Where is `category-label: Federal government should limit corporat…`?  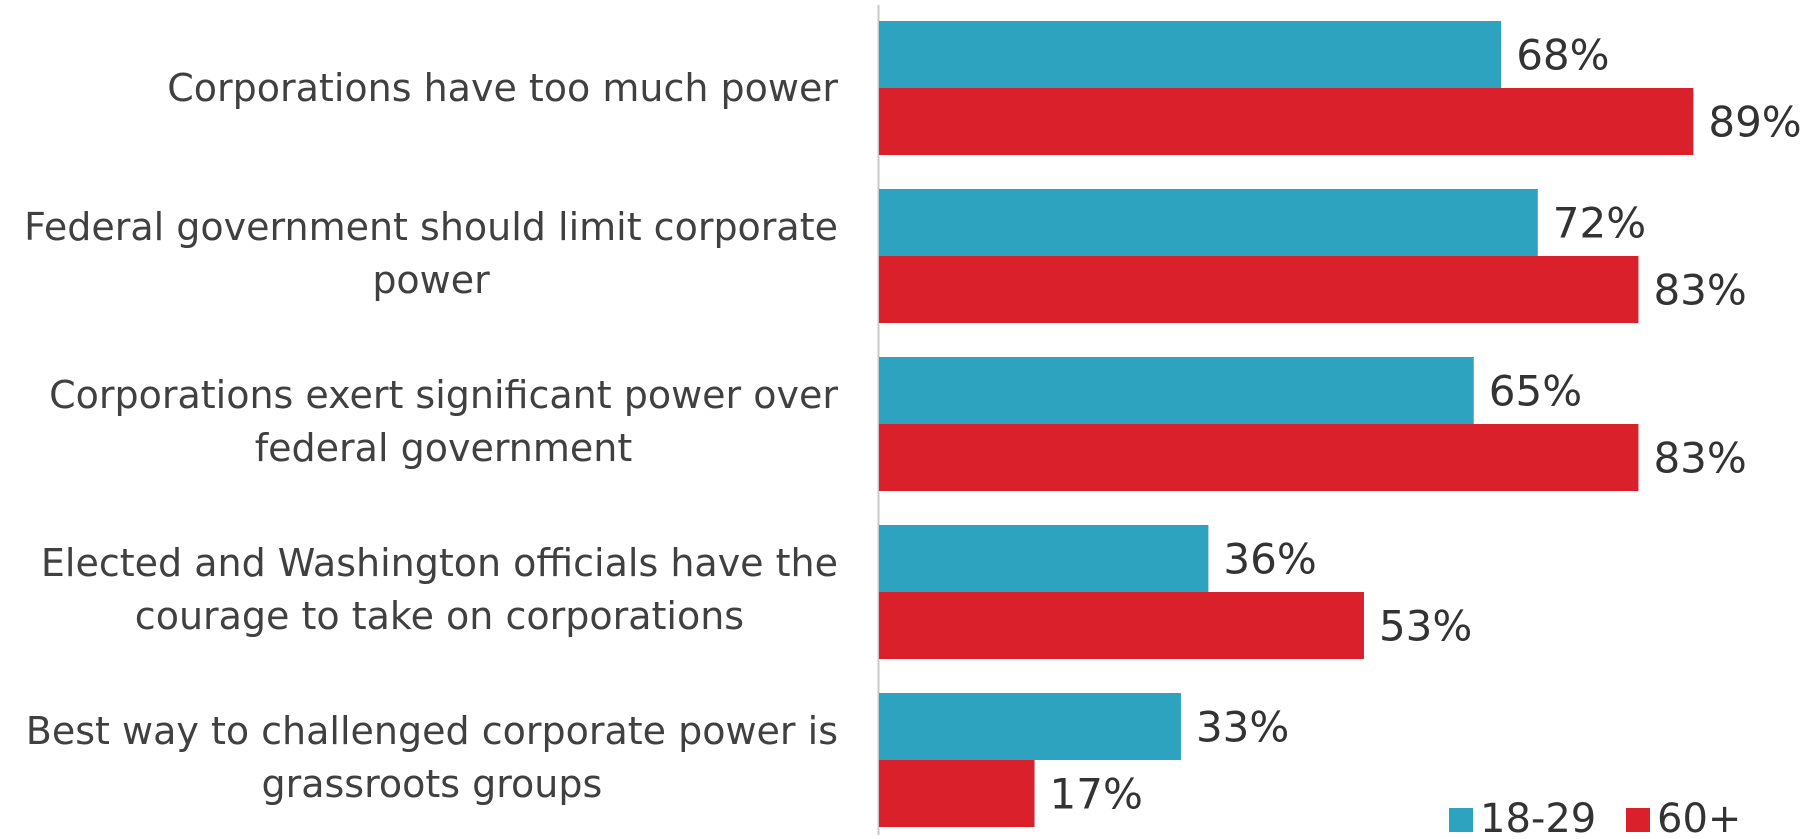
category-label: Federal government should limit corporat… is located at coordinates (431, 253).